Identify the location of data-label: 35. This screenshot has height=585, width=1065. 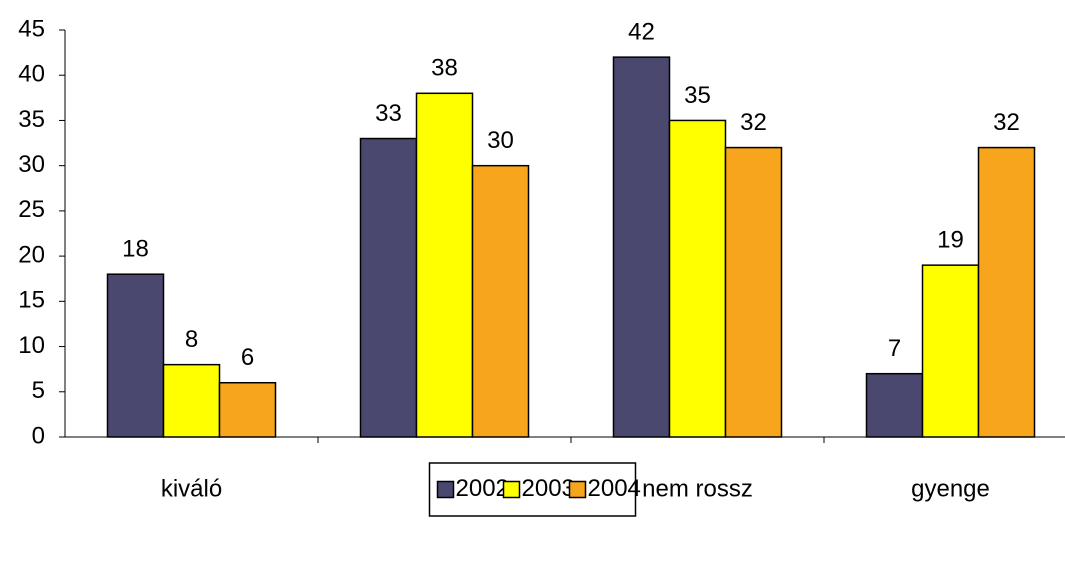
(697, 95).